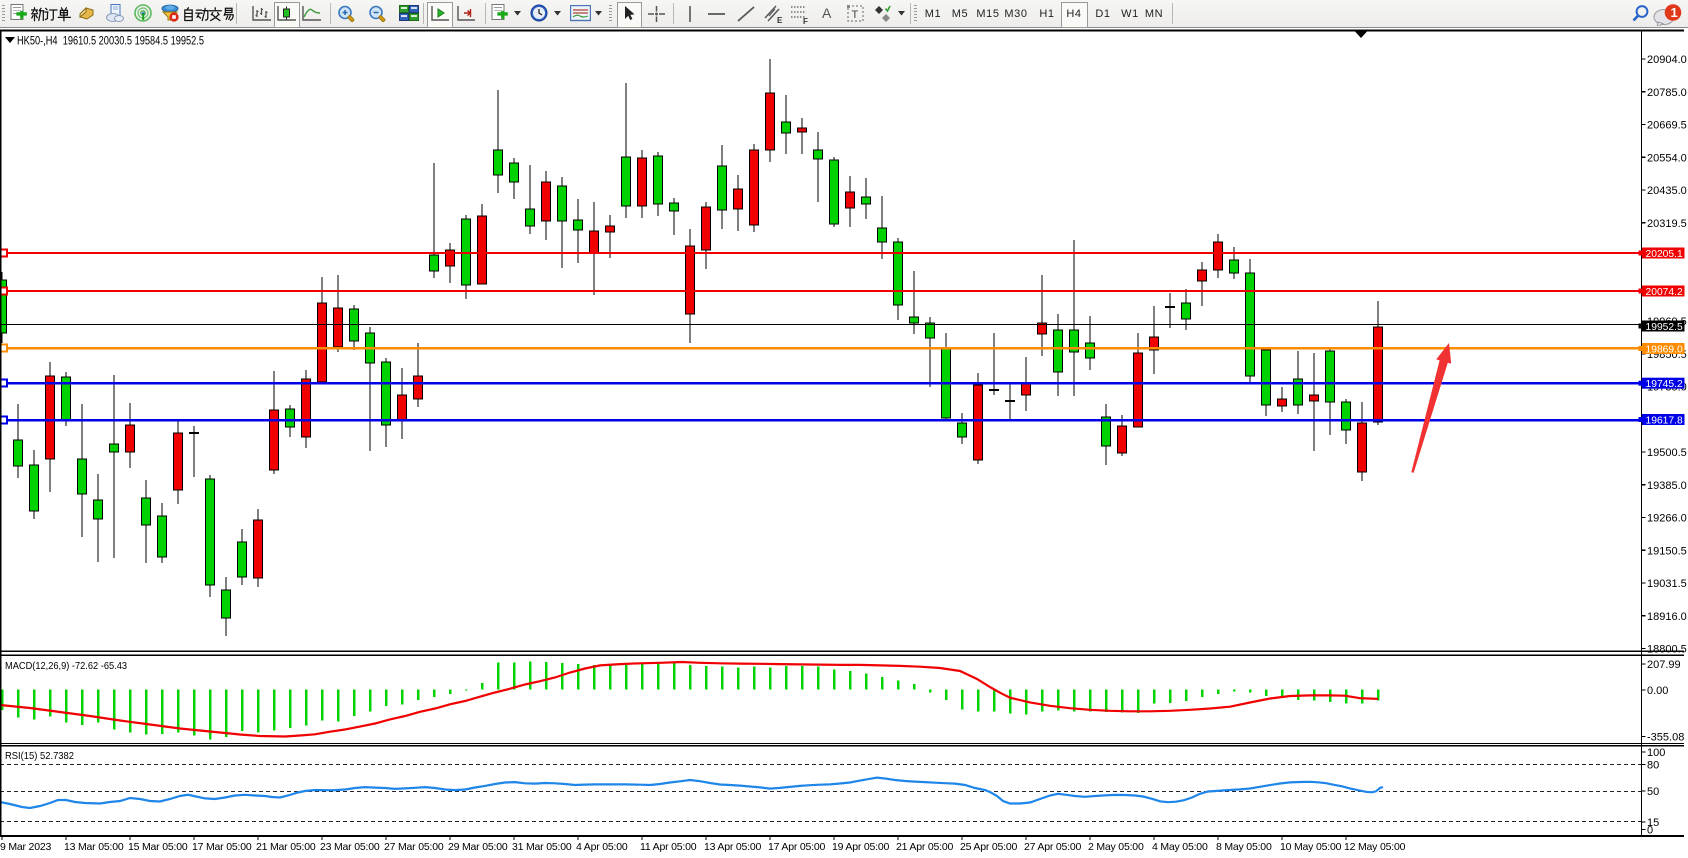 This screenshot has height=858, width=1688. I want to click on svg-text: 100, so click(1656, 753).